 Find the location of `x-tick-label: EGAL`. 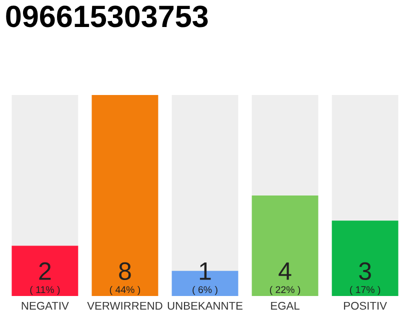

x-tick-label: EGAL is located at coordinates (285, 306).